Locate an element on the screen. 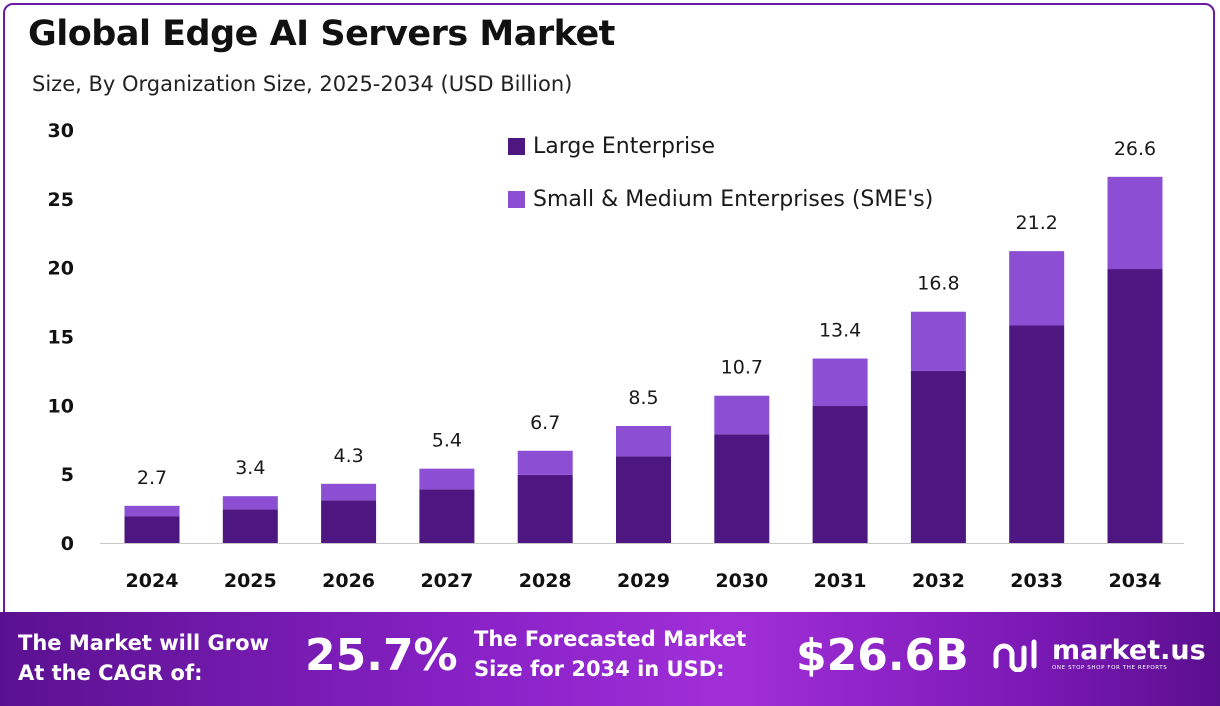  bar-total-label: 26.6 is located at coordinates (1135, 149).